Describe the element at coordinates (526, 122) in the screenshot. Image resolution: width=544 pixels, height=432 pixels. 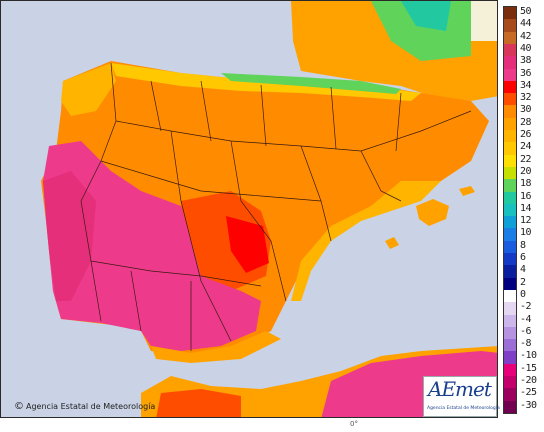
I see `legend-tick-label: 28` at that location.